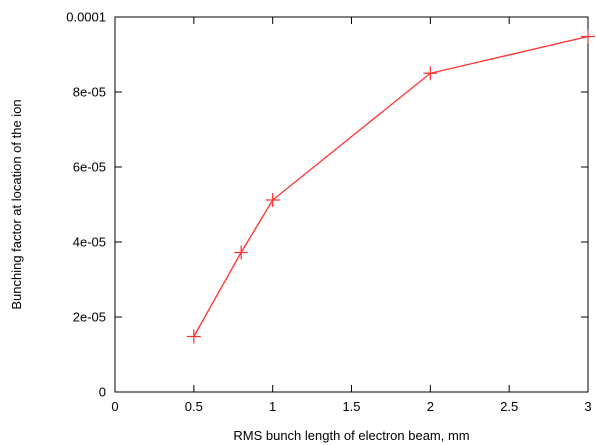 The height and width of the screenshot is (445, 596). I want to click on x-tick-label: 3, so click(587, 406).